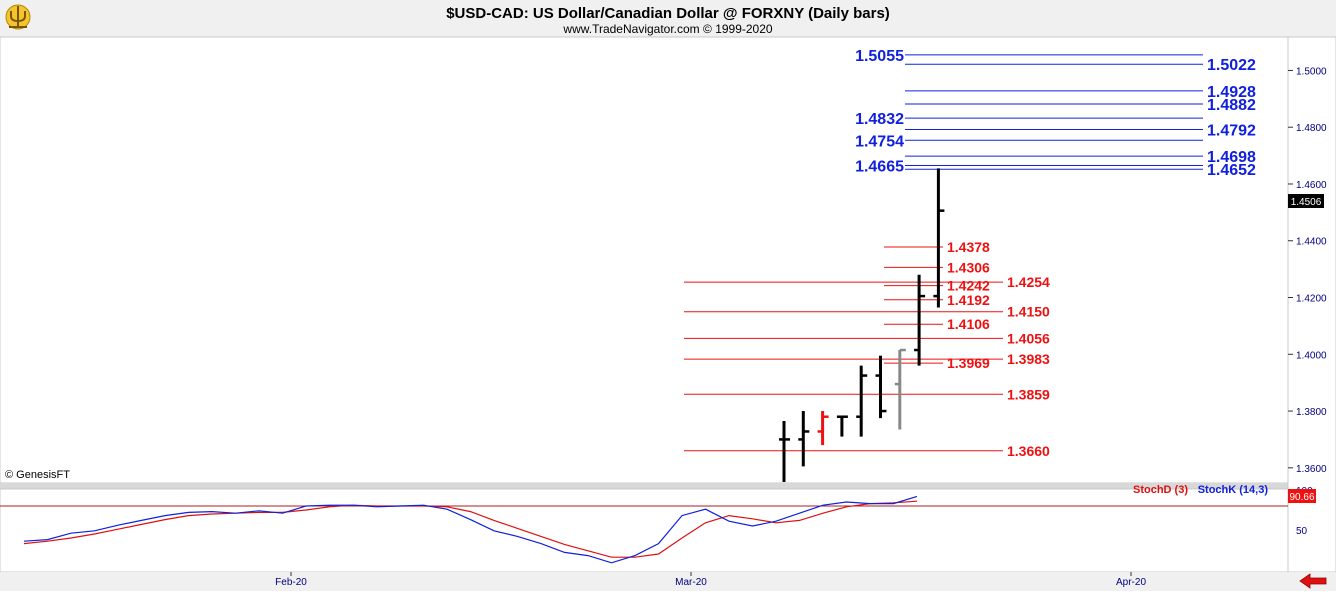 Image resolution: width=1336 pixels, height=596 pixels. I want to click on red-level-label: 1.3983, so click(1028, 359).